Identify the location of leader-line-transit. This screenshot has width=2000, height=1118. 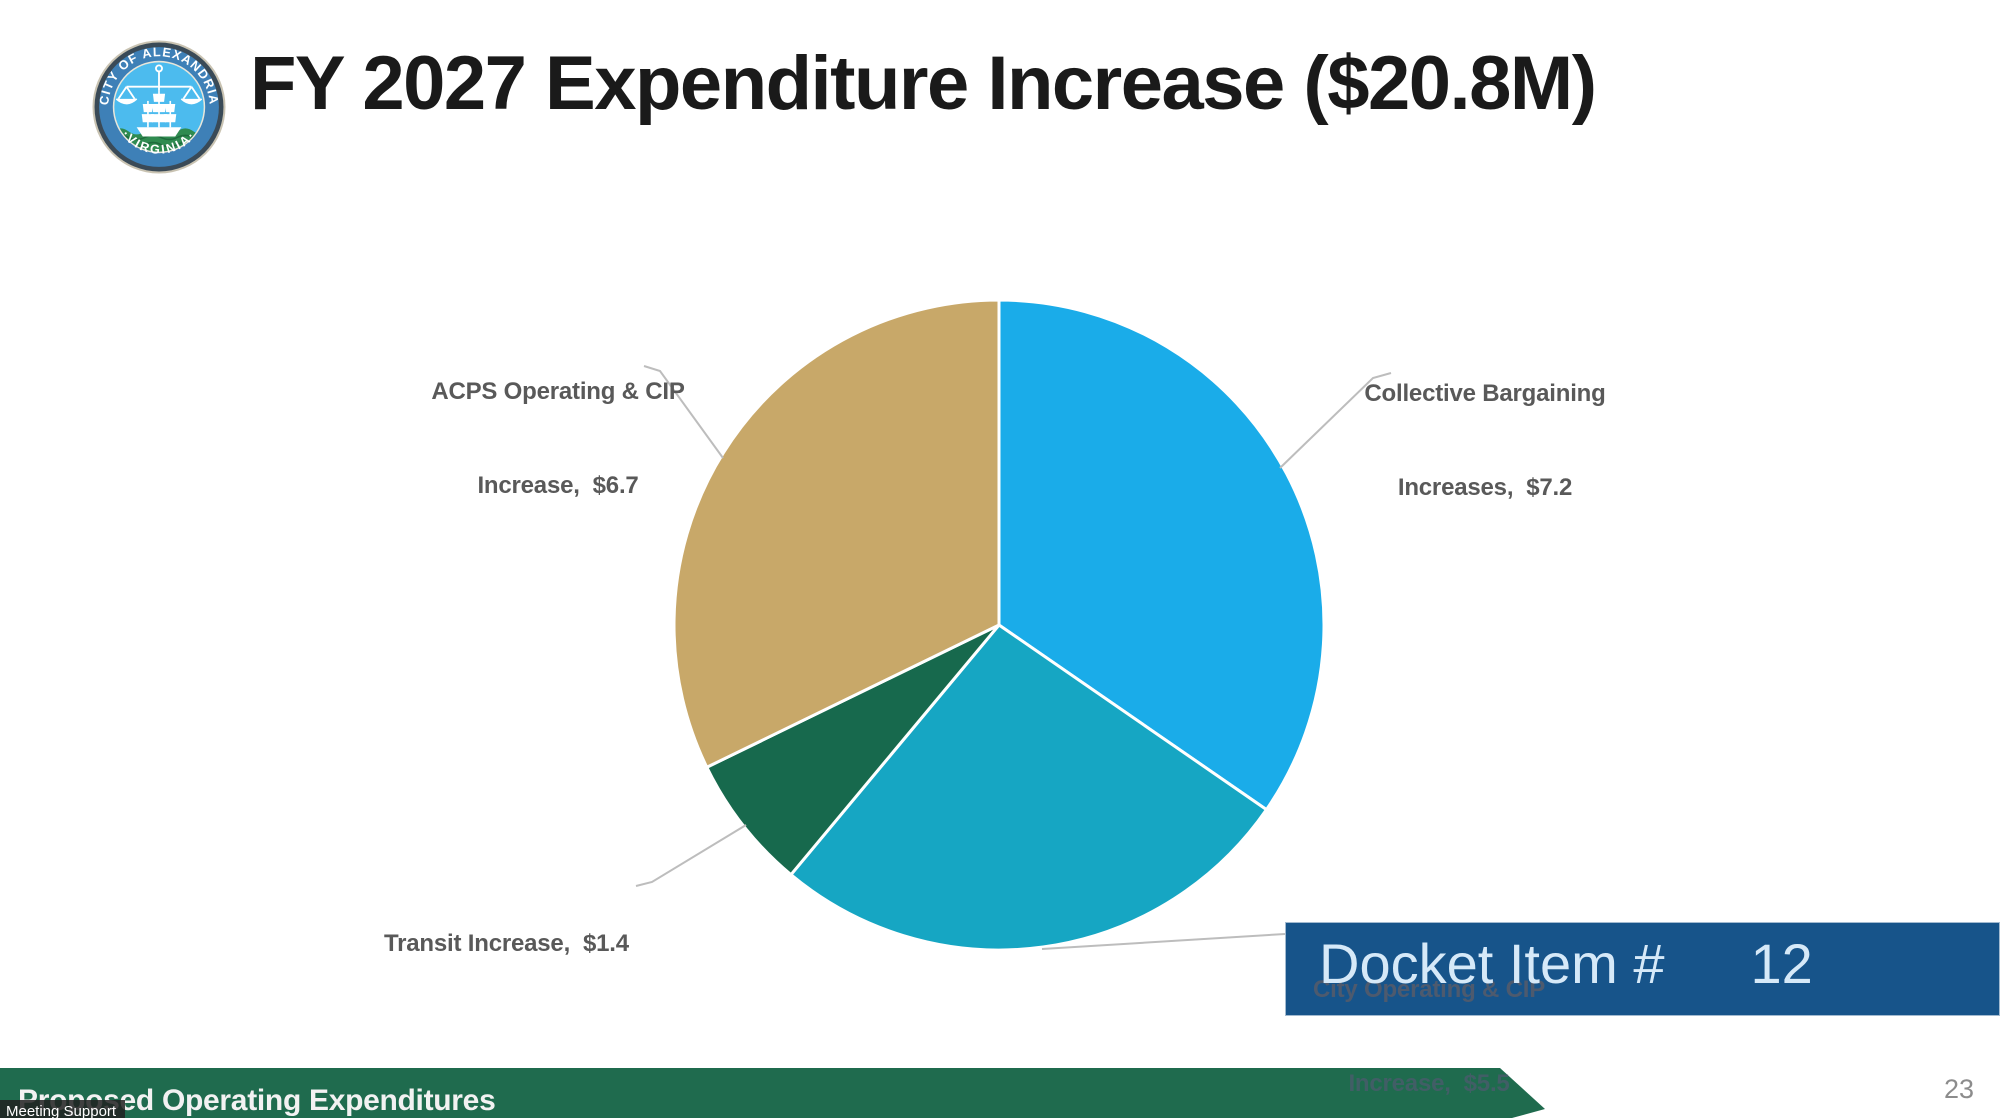
(691, 855).